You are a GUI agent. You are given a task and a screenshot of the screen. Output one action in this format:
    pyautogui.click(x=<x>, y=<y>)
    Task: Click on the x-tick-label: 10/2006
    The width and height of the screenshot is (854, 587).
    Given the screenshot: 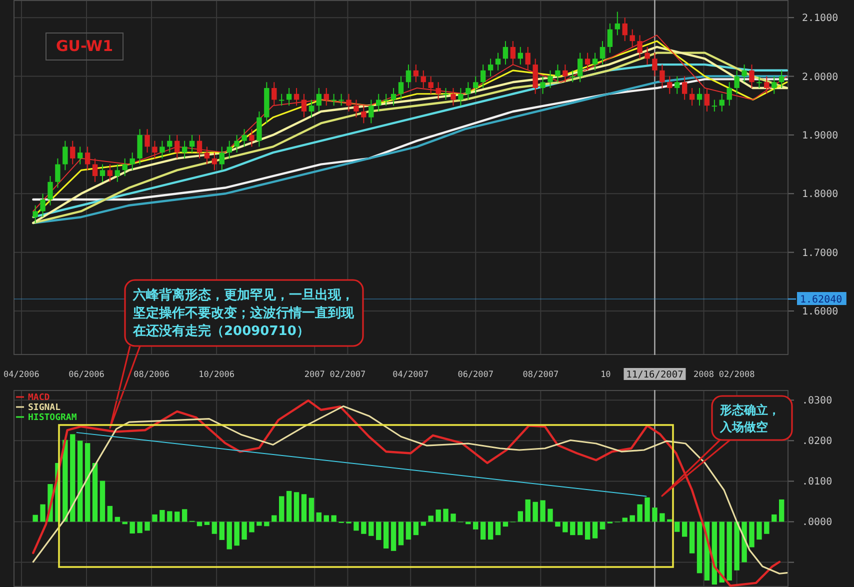 What is the action you would take?
    pyautogui.click(x=216, y=375)
    